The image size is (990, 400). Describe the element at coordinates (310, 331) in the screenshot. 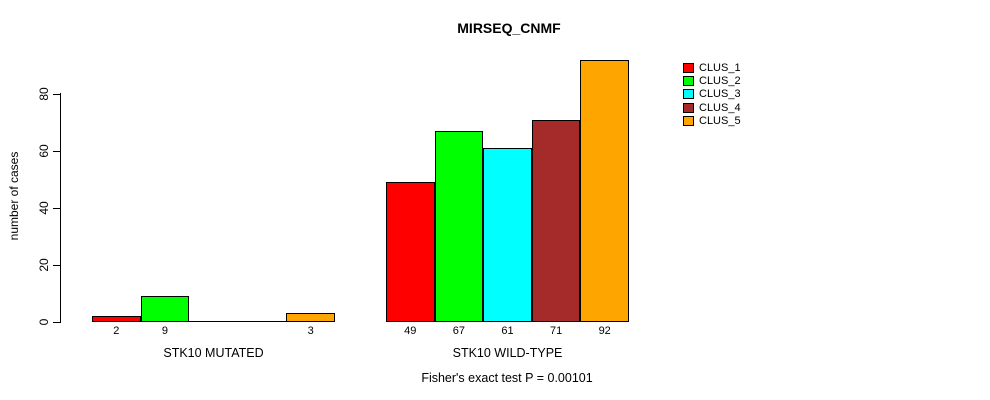

I see `bar-value-label: 3` at that location.